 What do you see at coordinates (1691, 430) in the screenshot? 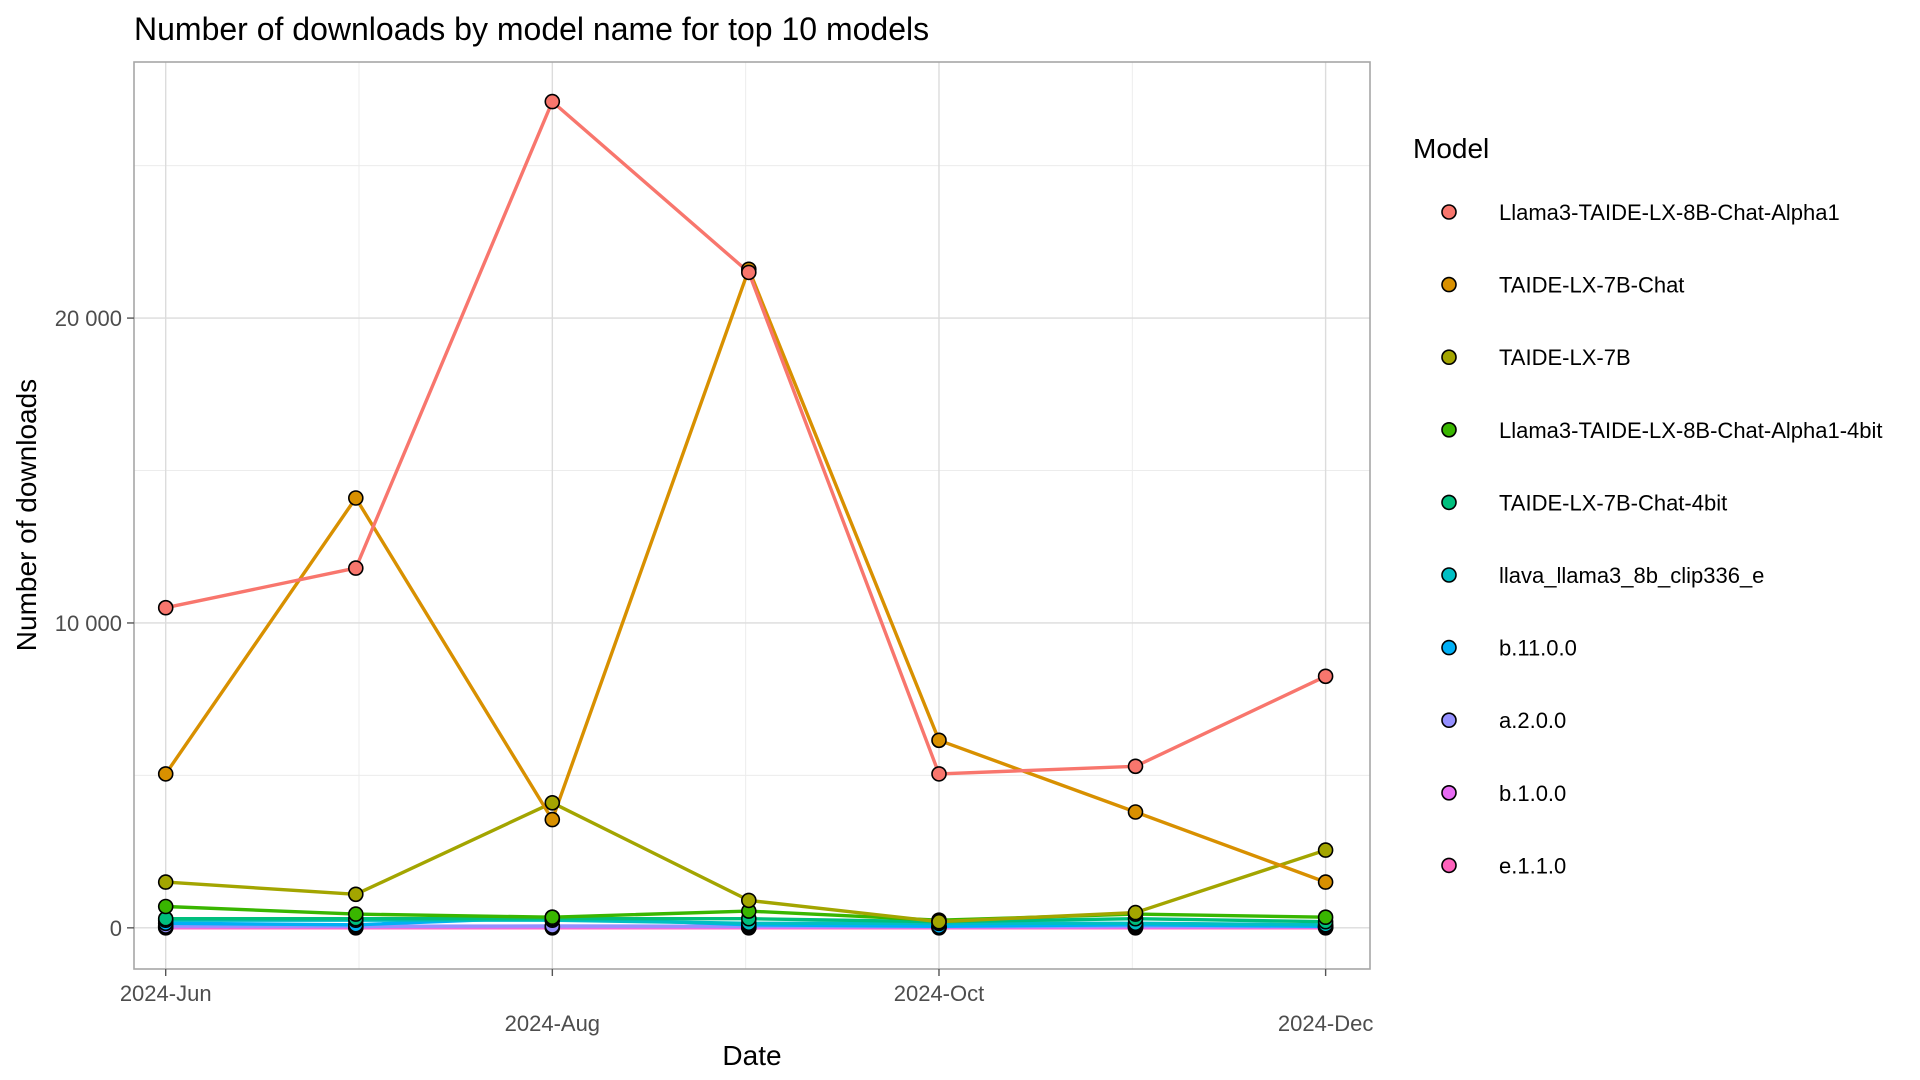
I see `legend-label: Llama3-TAIDE-LX-8B-Chat-Alpha1-4bit` at bounding box center [1691, 430].